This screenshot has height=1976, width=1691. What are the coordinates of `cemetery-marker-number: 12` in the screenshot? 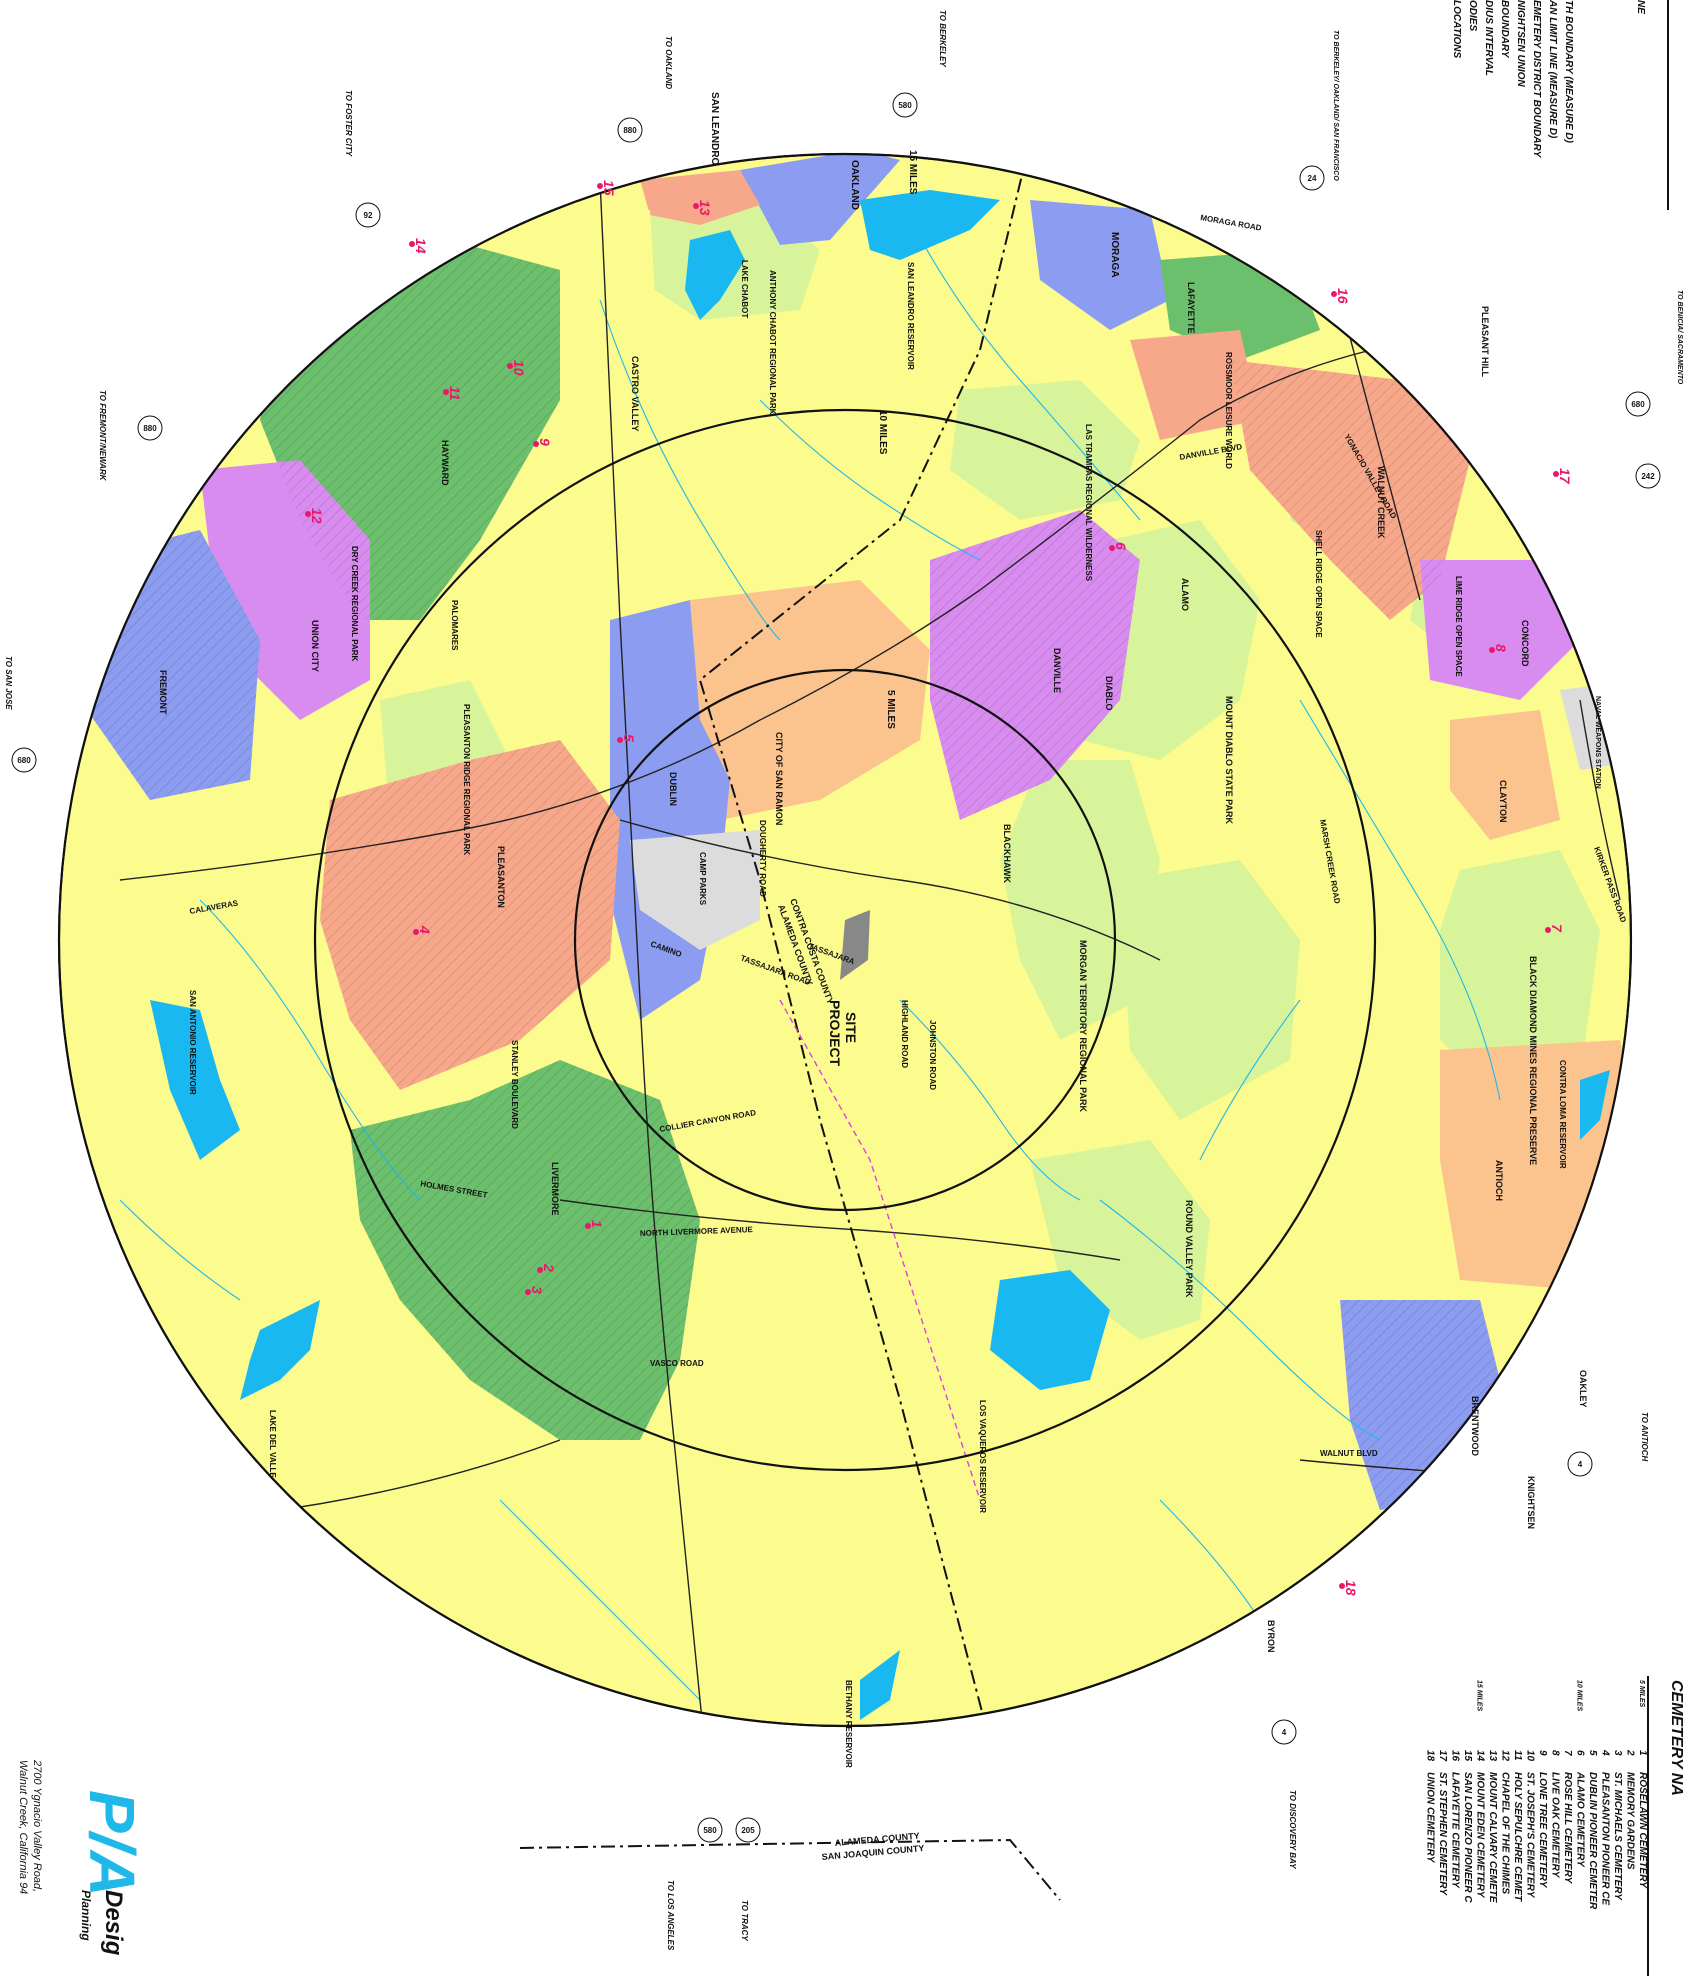 It's located at (317, 516).